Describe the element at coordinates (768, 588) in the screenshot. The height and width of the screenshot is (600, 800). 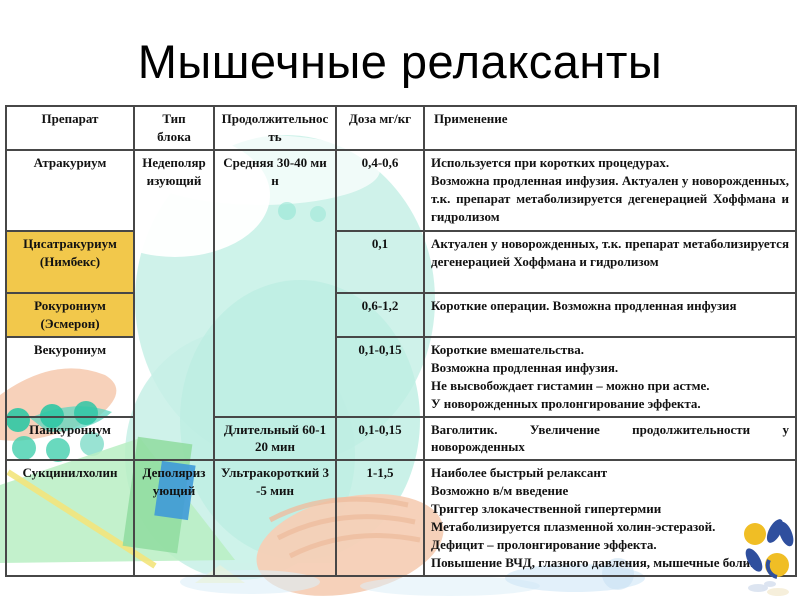
I see `logo-reflection` at that location.